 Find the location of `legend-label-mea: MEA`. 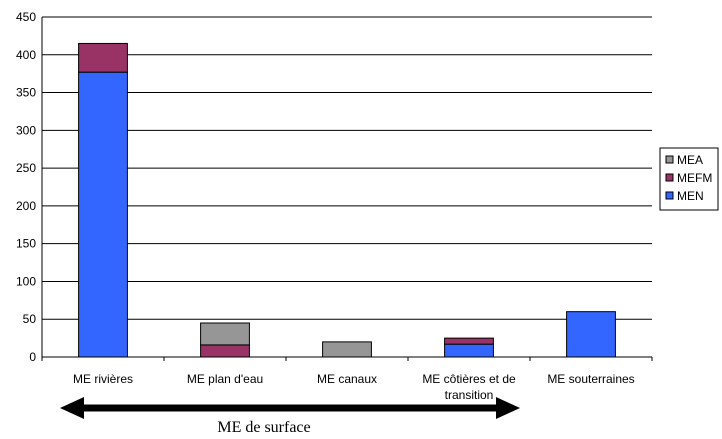

legend-label-mea: MEA is located at coordinates (690, 160).